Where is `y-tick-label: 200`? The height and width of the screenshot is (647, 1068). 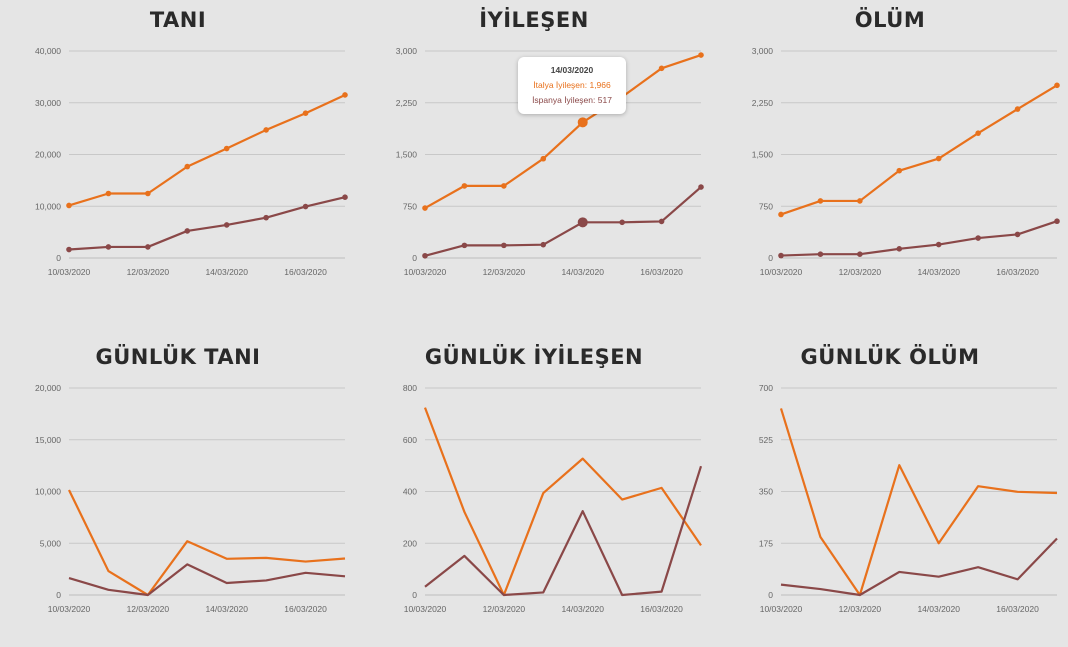
y-tick-label: 200 is located at coordinates (410, 543).